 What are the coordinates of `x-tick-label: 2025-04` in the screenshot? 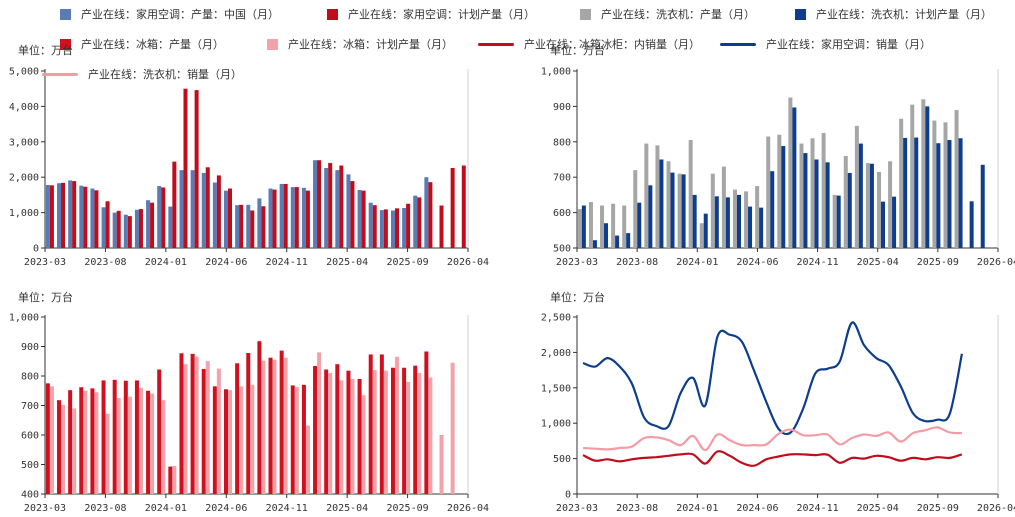 It's located at (347, 262).